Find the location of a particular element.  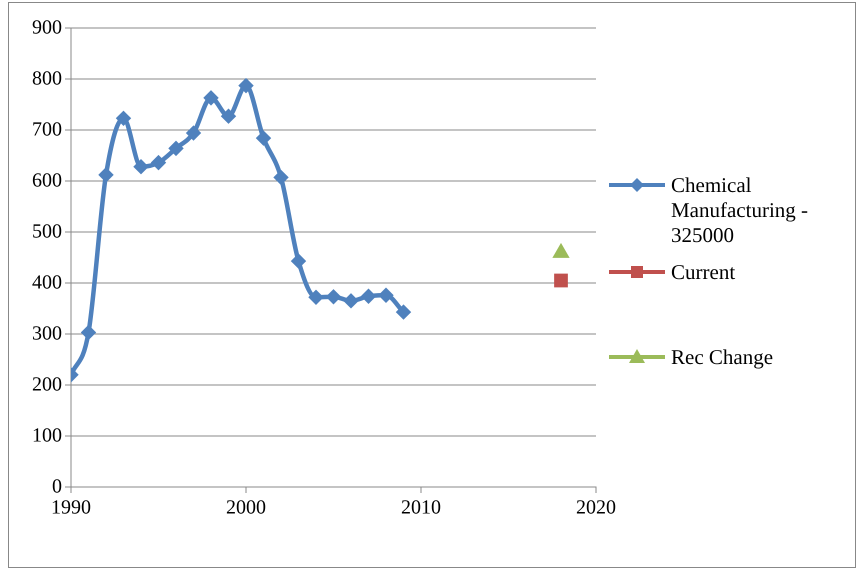

legend-label: Current is located at coordinates (703, 272).